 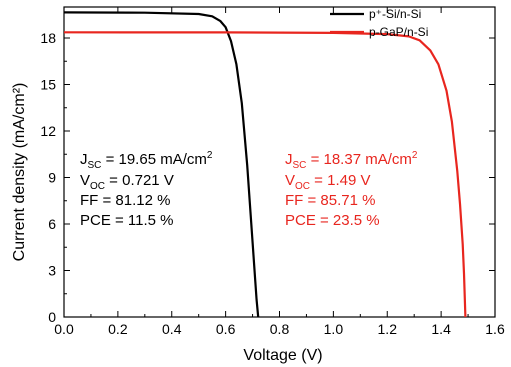 I want to click on x-tick-label: 1.4, so click(x=441, y=329).